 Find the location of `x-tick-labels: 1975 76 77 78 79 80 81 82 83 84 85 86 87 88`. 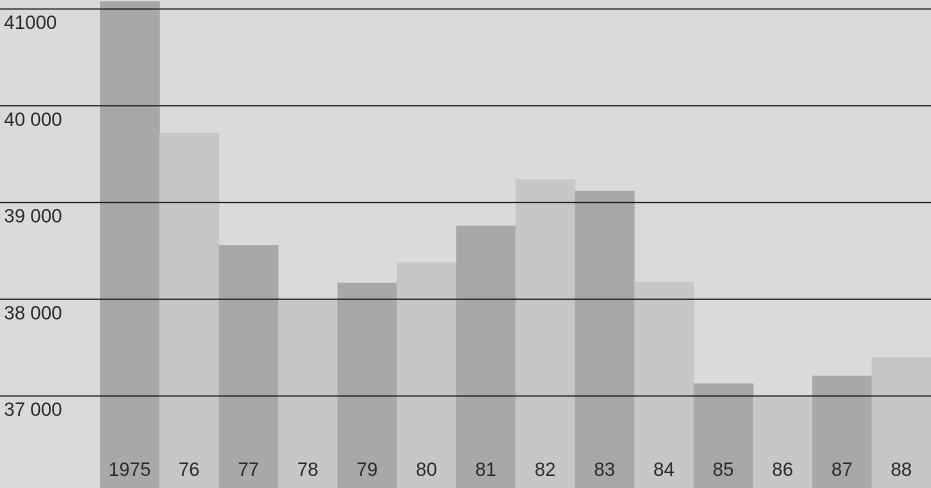

x-tick-labels: 1975 76 77 78 79 80 81 82 83 84 85 86 87 88 is located at coordinates (510, 470).